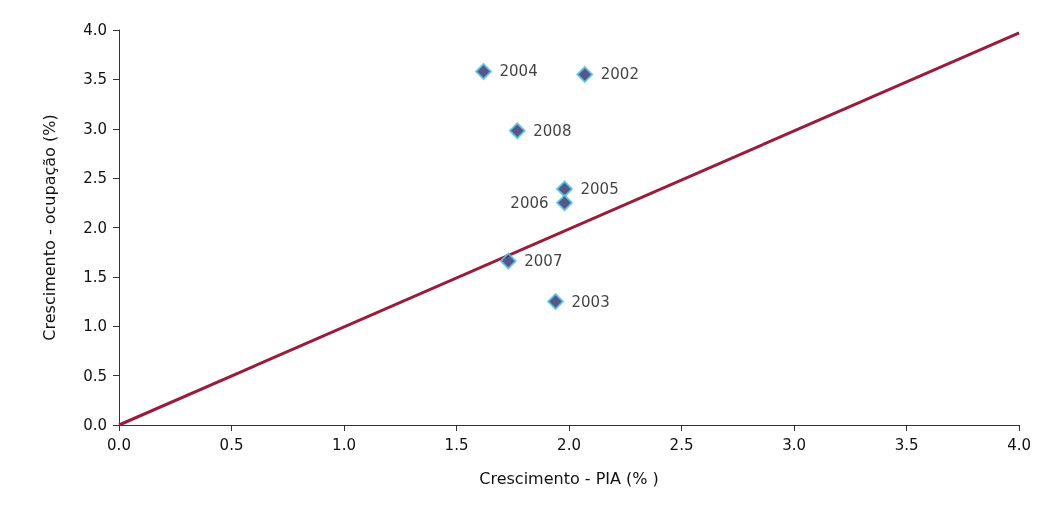  Describe the element at coordinates (569, 444) in the screenshot. I see `x-tick-label: 2.0` at that location.